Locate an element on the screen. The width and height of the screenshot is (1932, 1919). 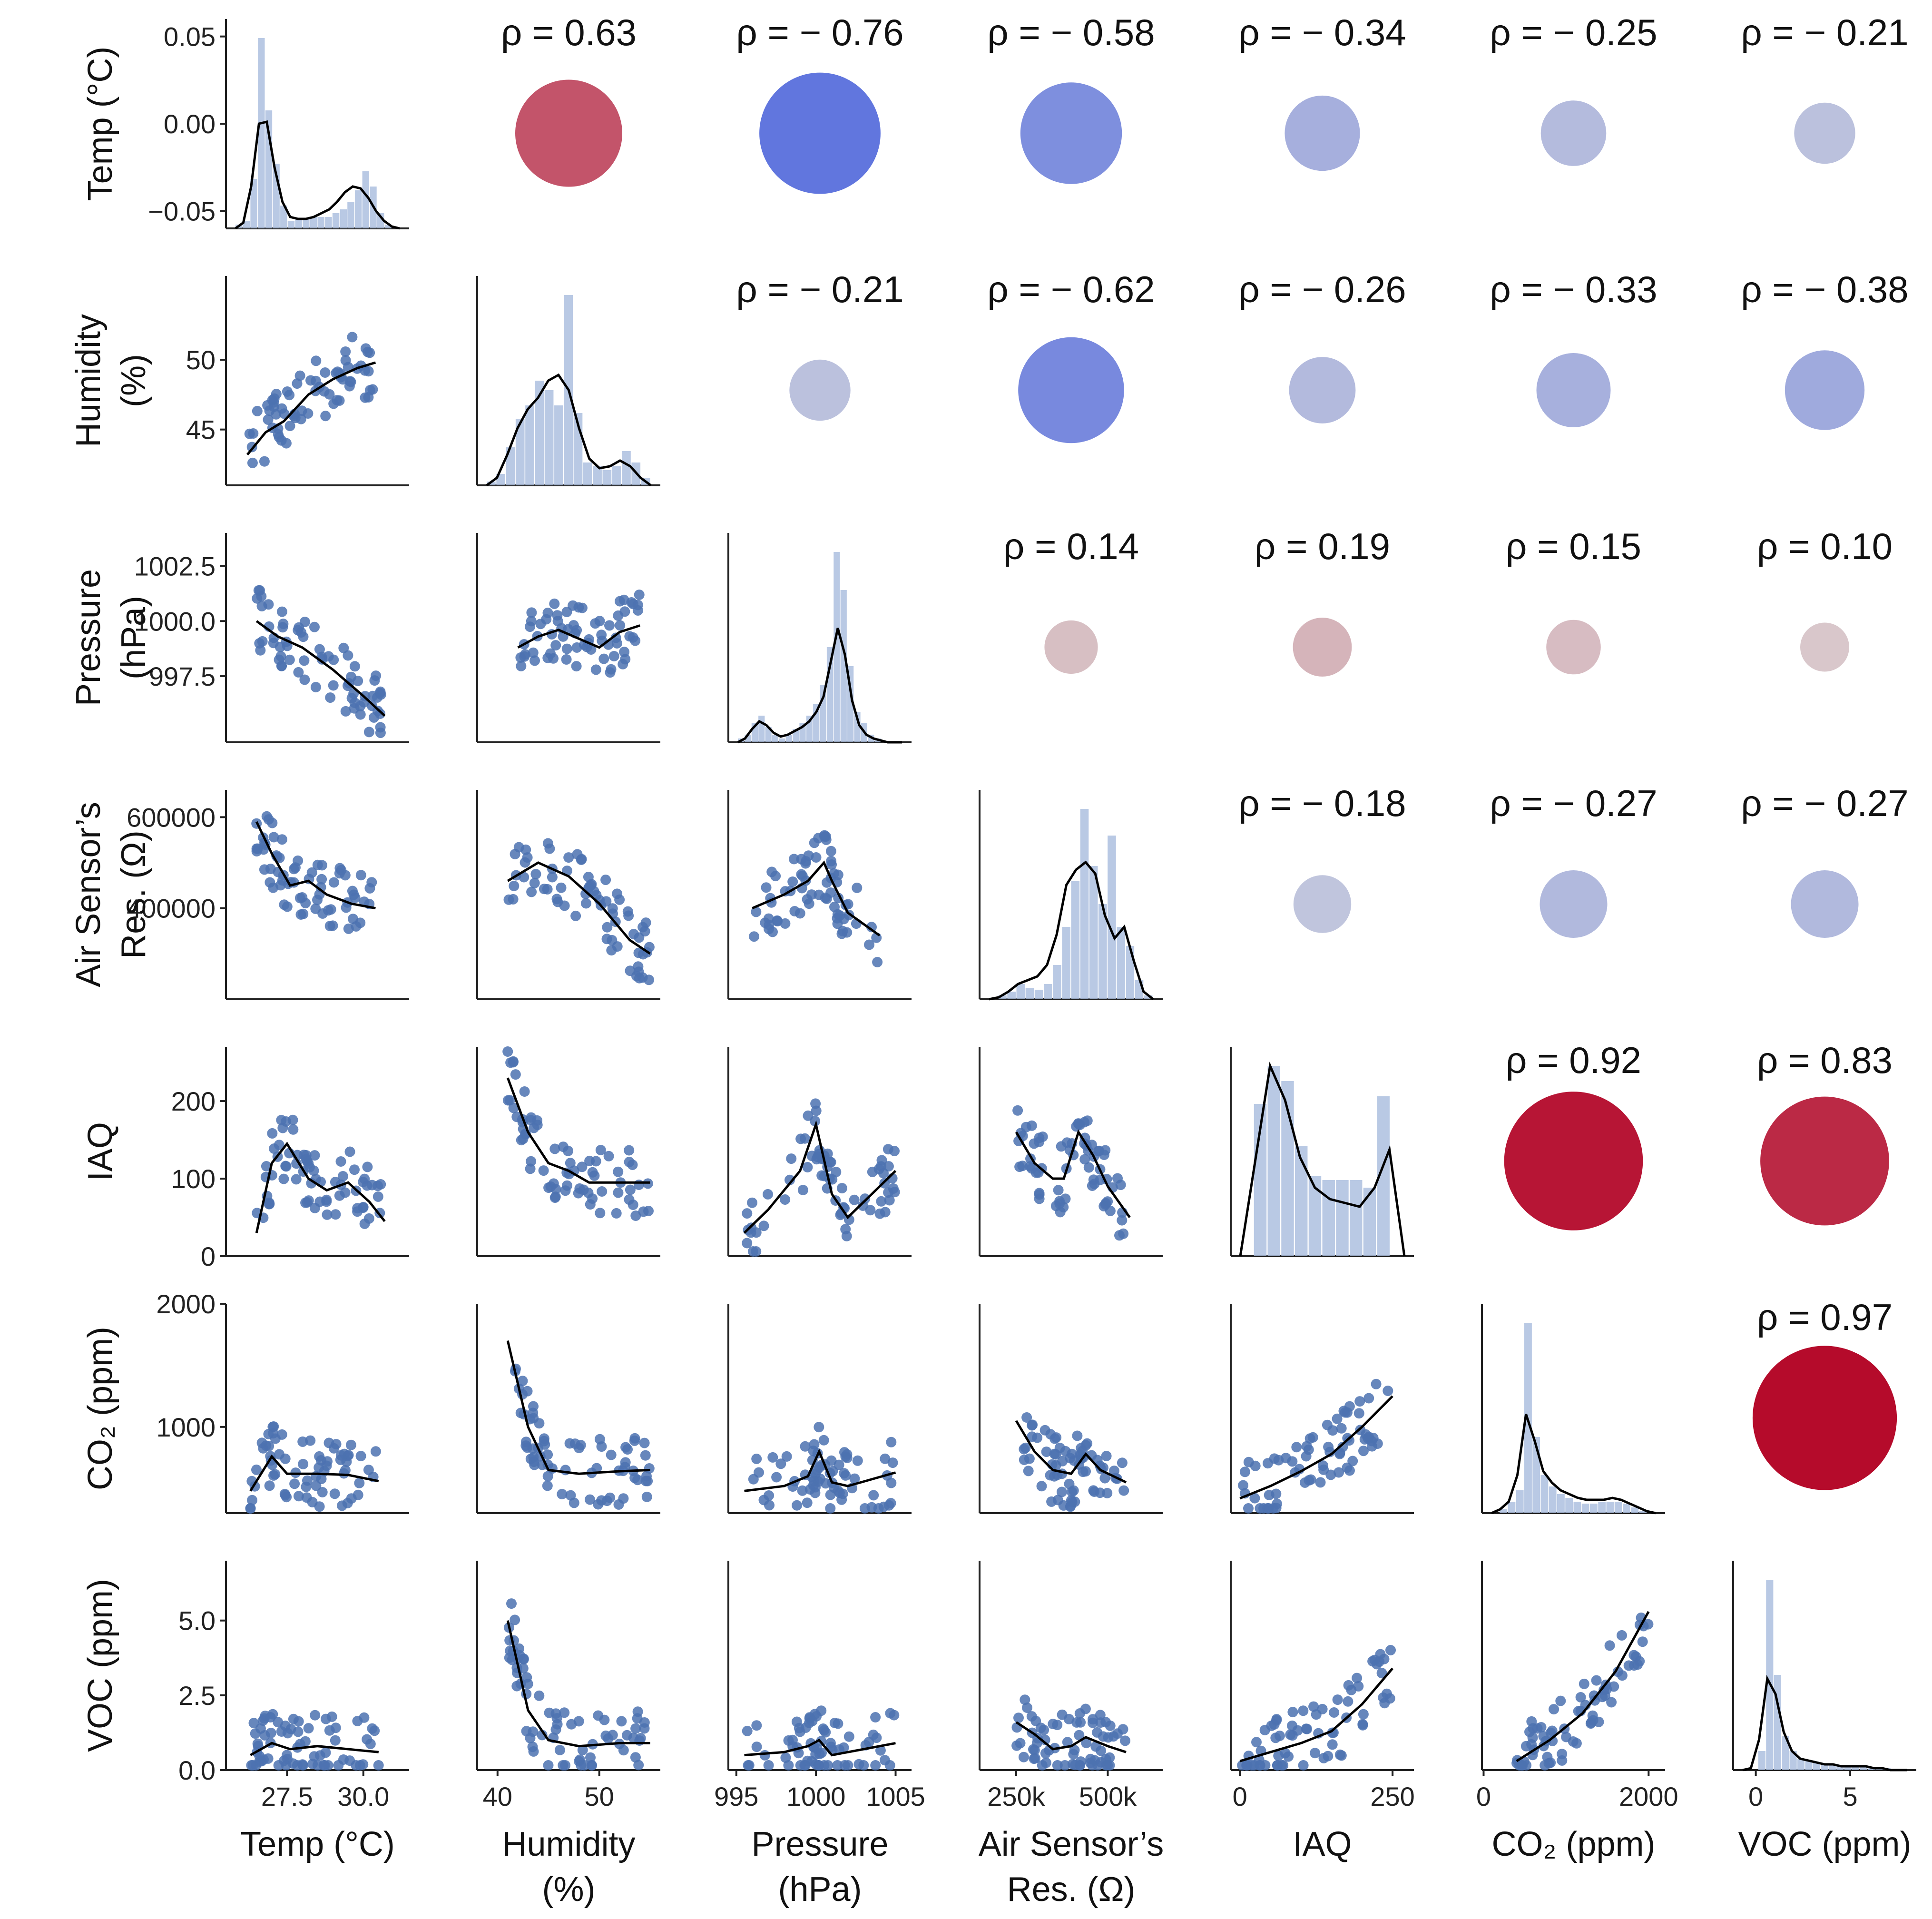
y-axis-title: Res. (Ω) is located at coordinates (134, 895).